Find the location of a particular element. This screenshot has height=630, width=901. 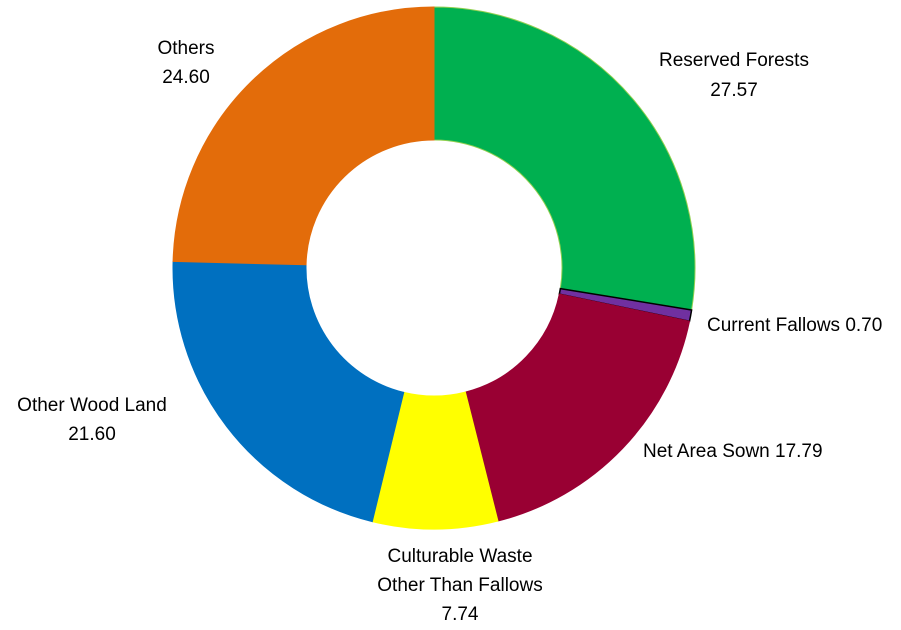

label-other-wood-land-name: Other Wood Land is located at coordinates (92, 405).